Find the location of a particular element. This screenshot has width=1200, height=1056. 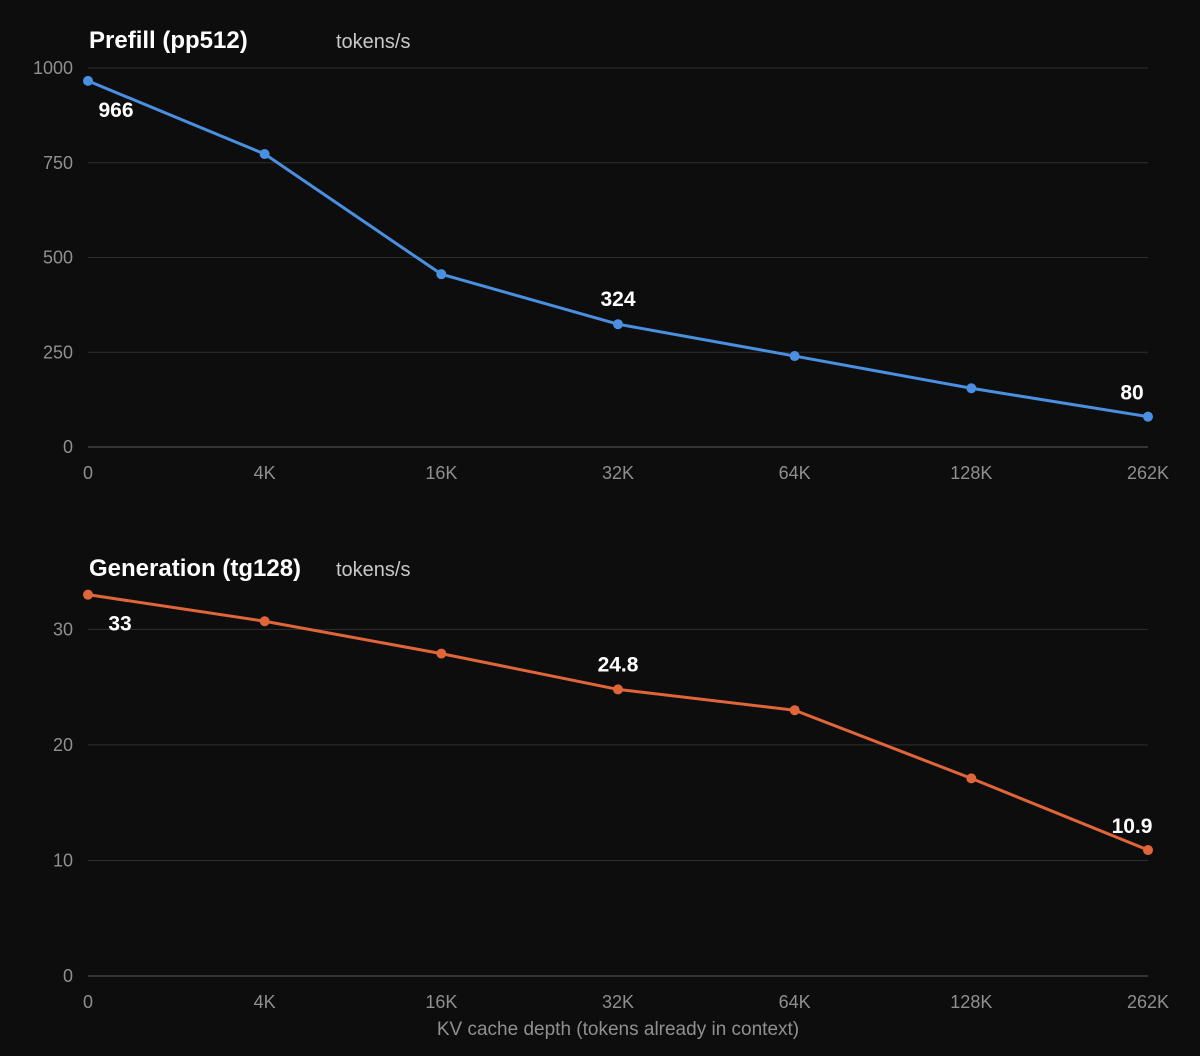

prefill-xtick-label: 32K is located at coordinates (618, 473).